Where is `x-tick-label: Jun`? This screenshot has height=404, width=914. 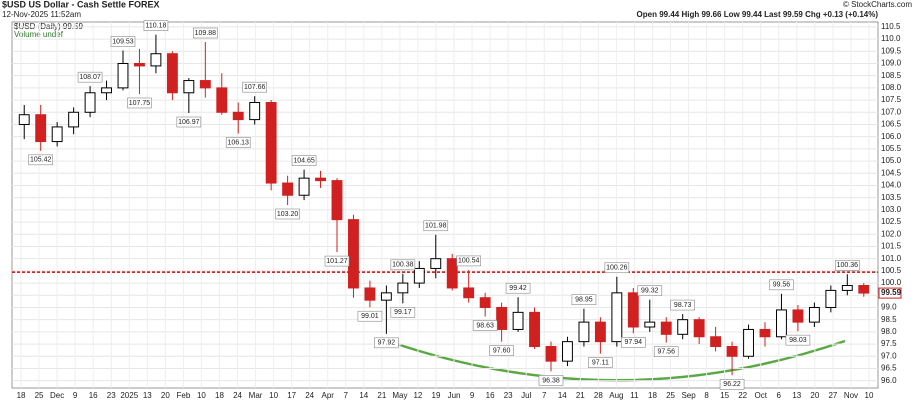
x-tick-label: Jun is located at coordinates (454, 395).